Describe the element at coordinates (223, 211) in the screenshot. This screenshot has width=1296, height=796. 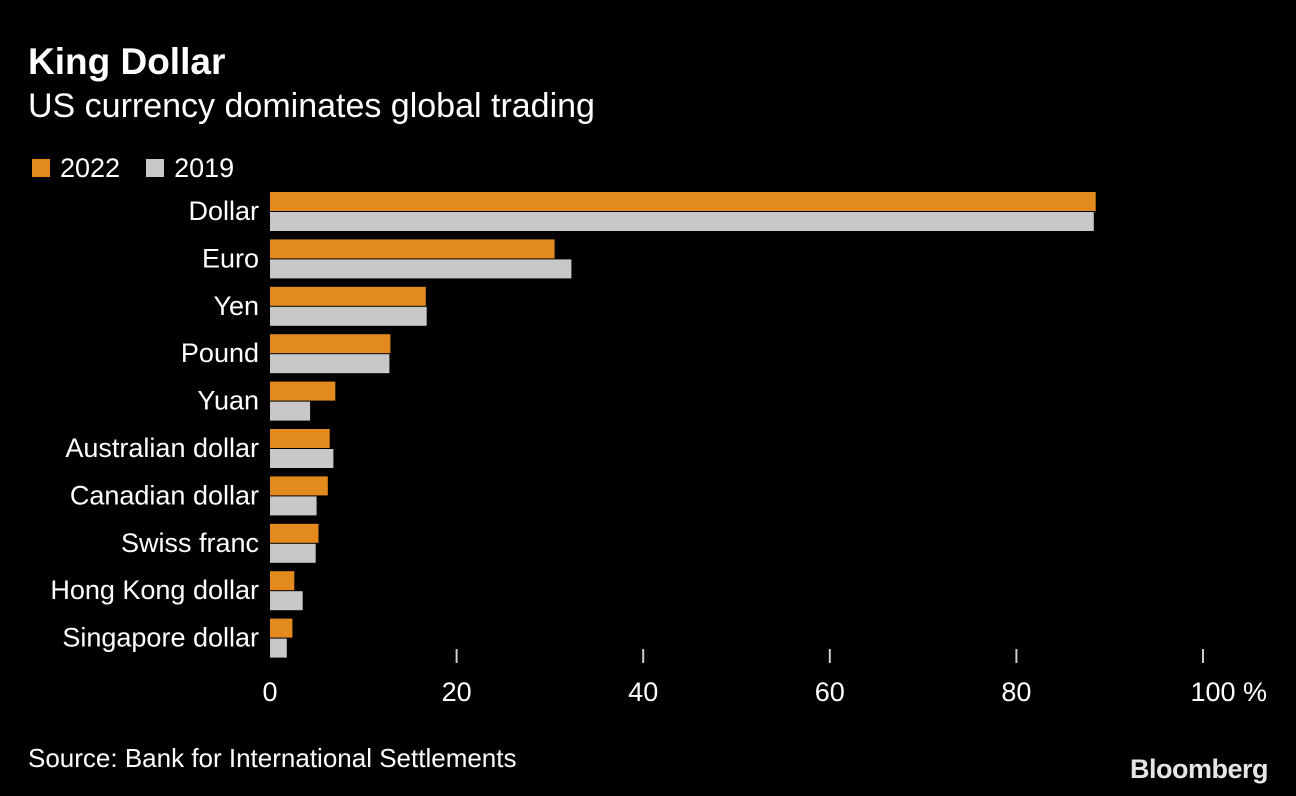
I see `category-label-dollar: Dollar` at that location.